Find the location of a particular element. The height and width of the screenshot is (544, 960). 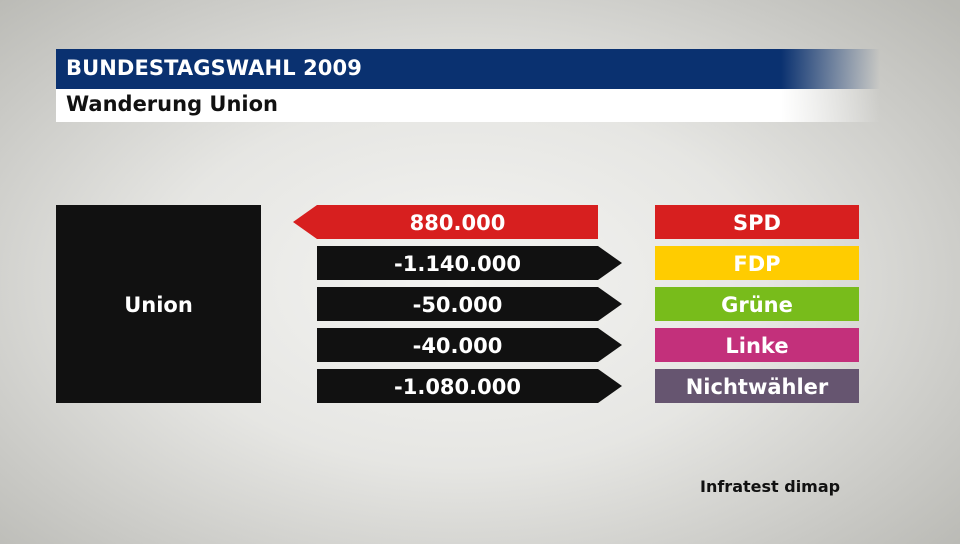

flow-value-label: -40.000 is located at coordinates (458, 346).